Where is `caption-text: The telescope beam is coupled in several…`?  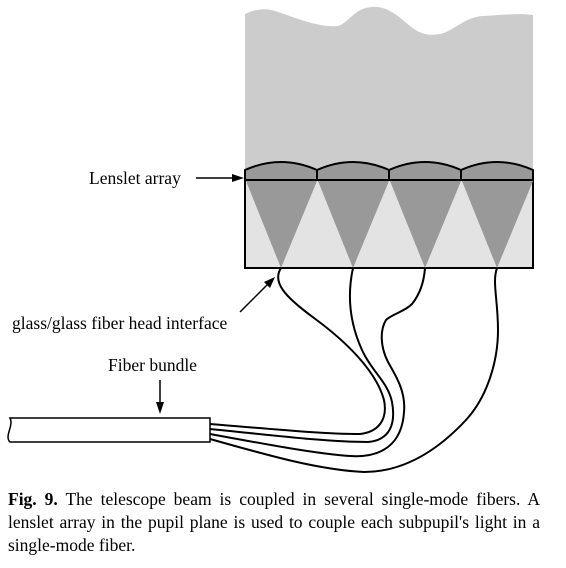 caption-text: The telescope beam is coupled in several… is located at coordinates (274, 522).